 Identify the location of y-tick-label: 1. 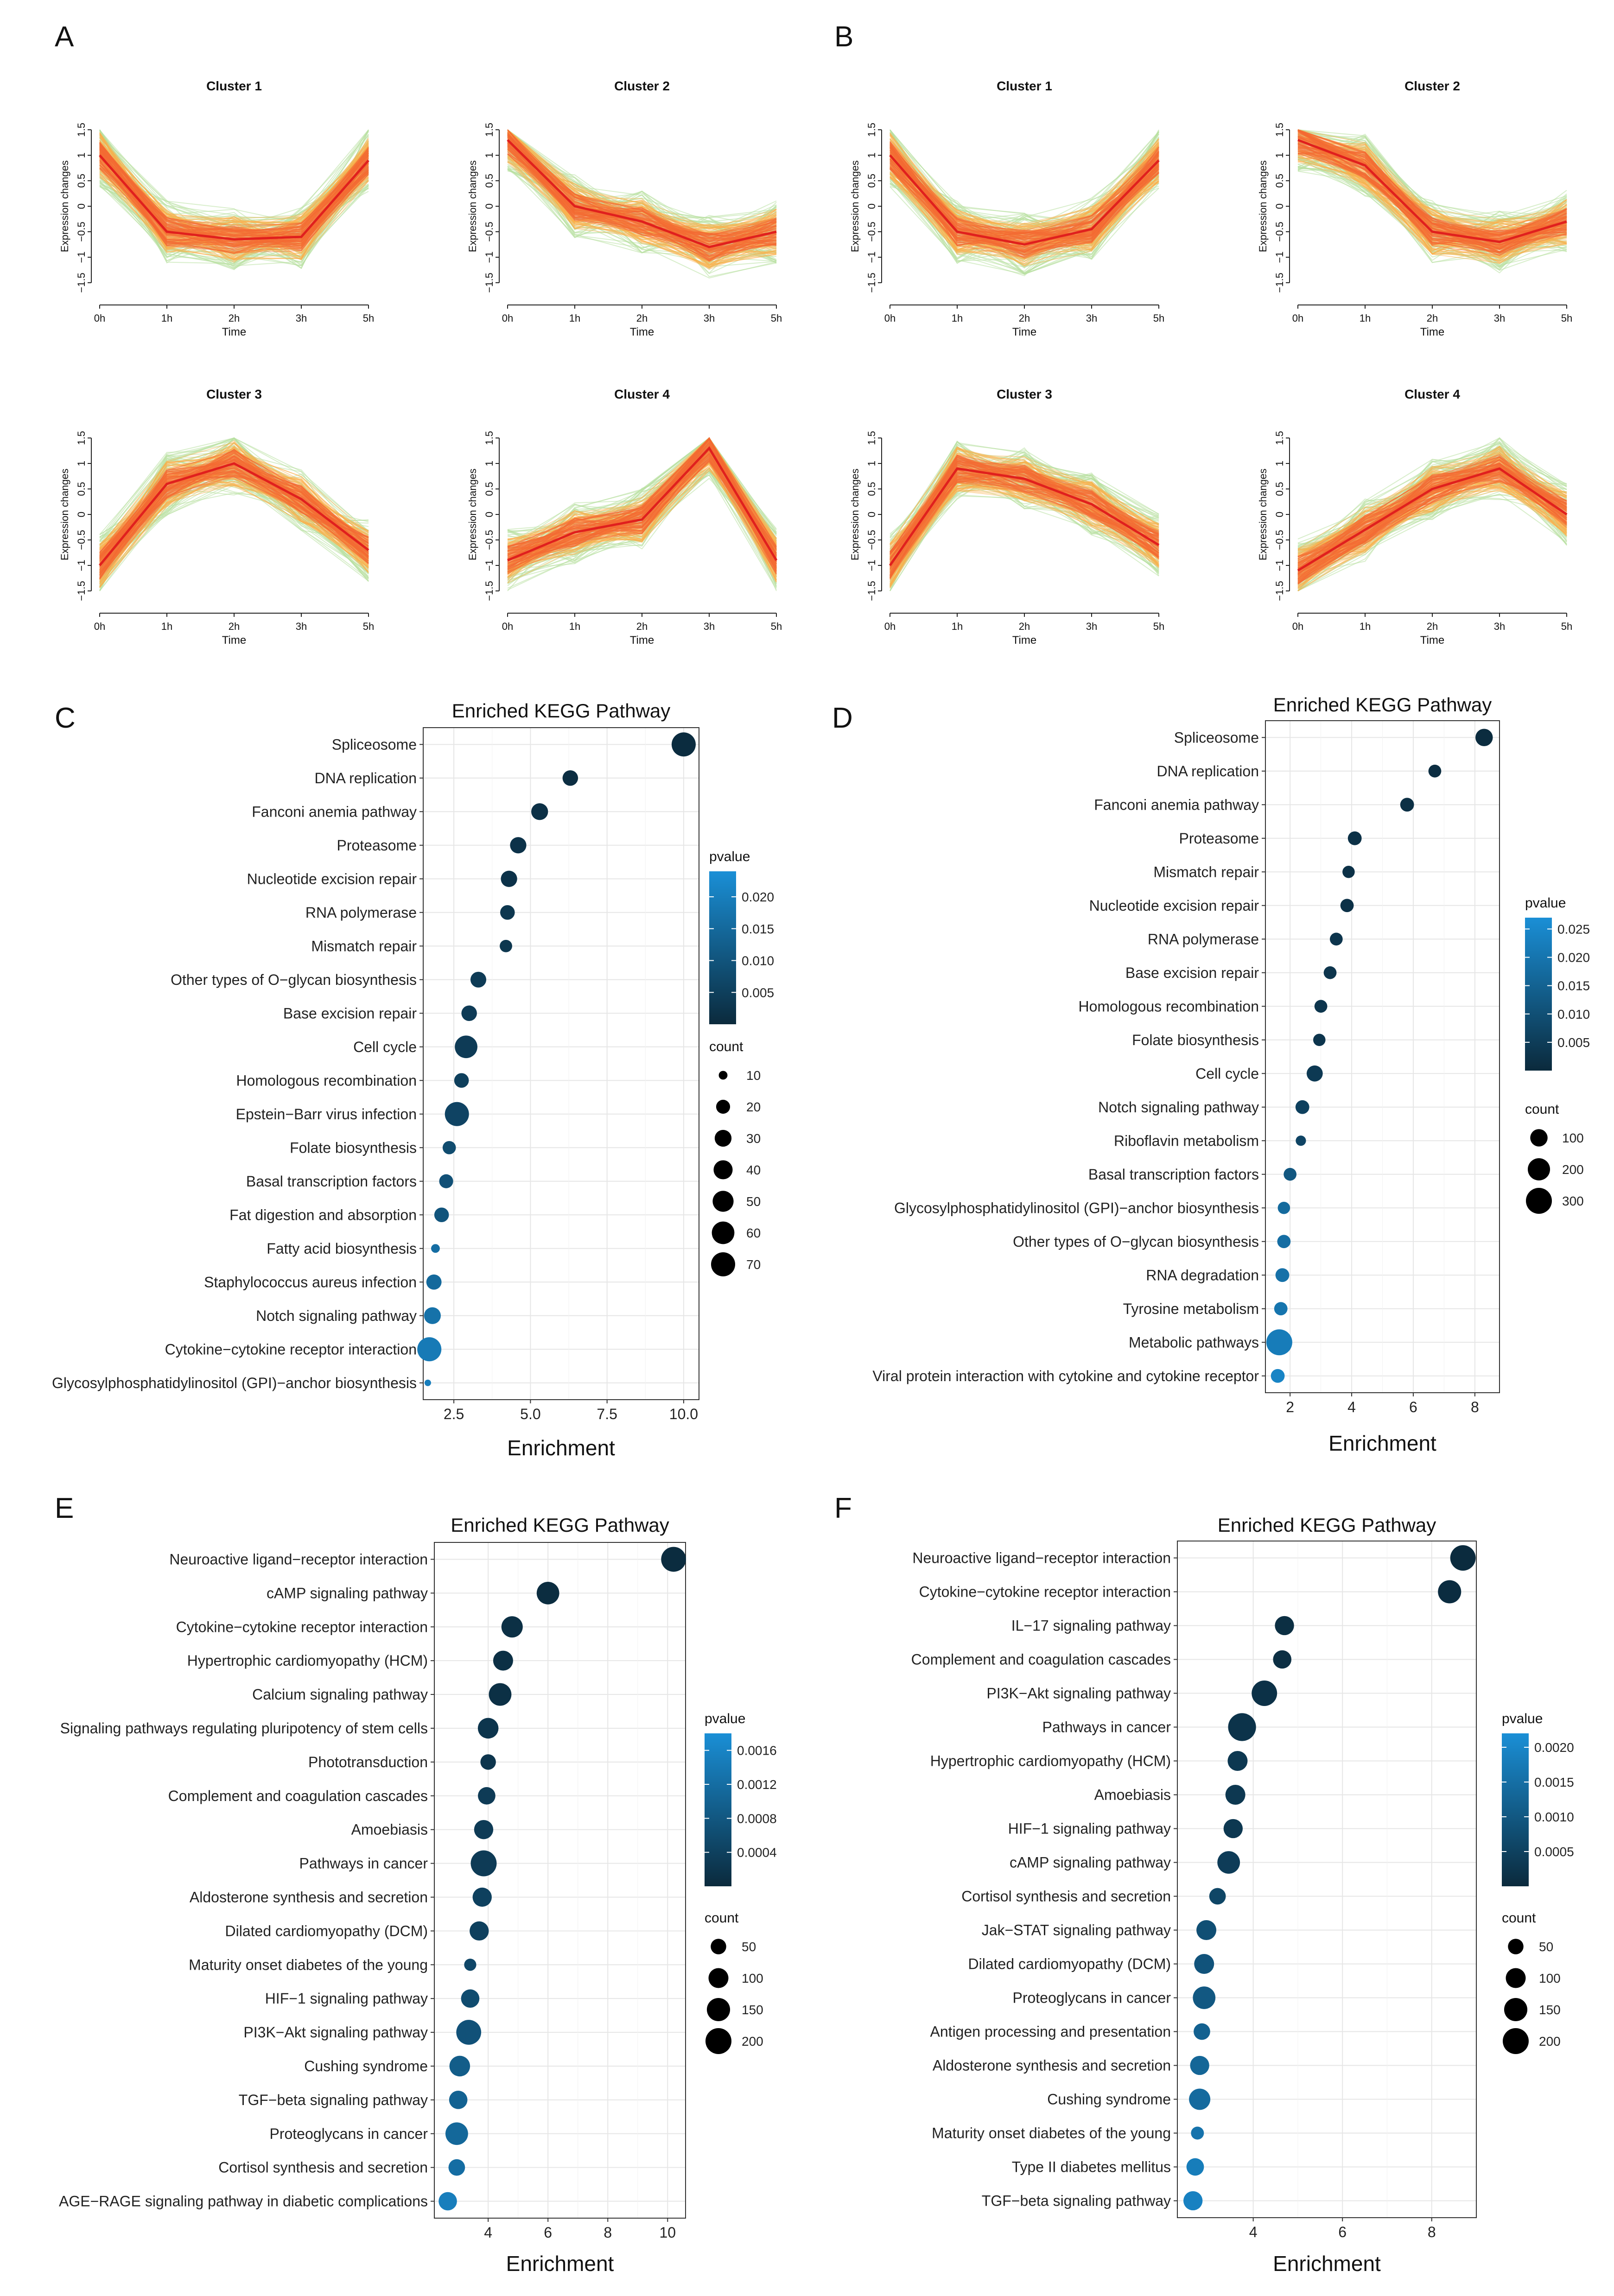
(871, 463).